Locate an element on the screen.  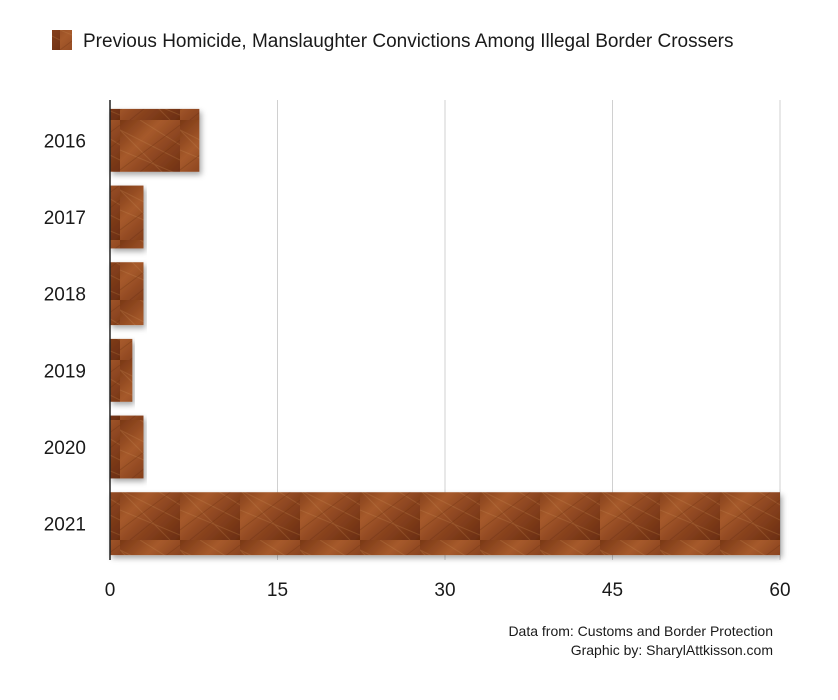
x-tick-label: 60 is located at coordinates (779, 590).